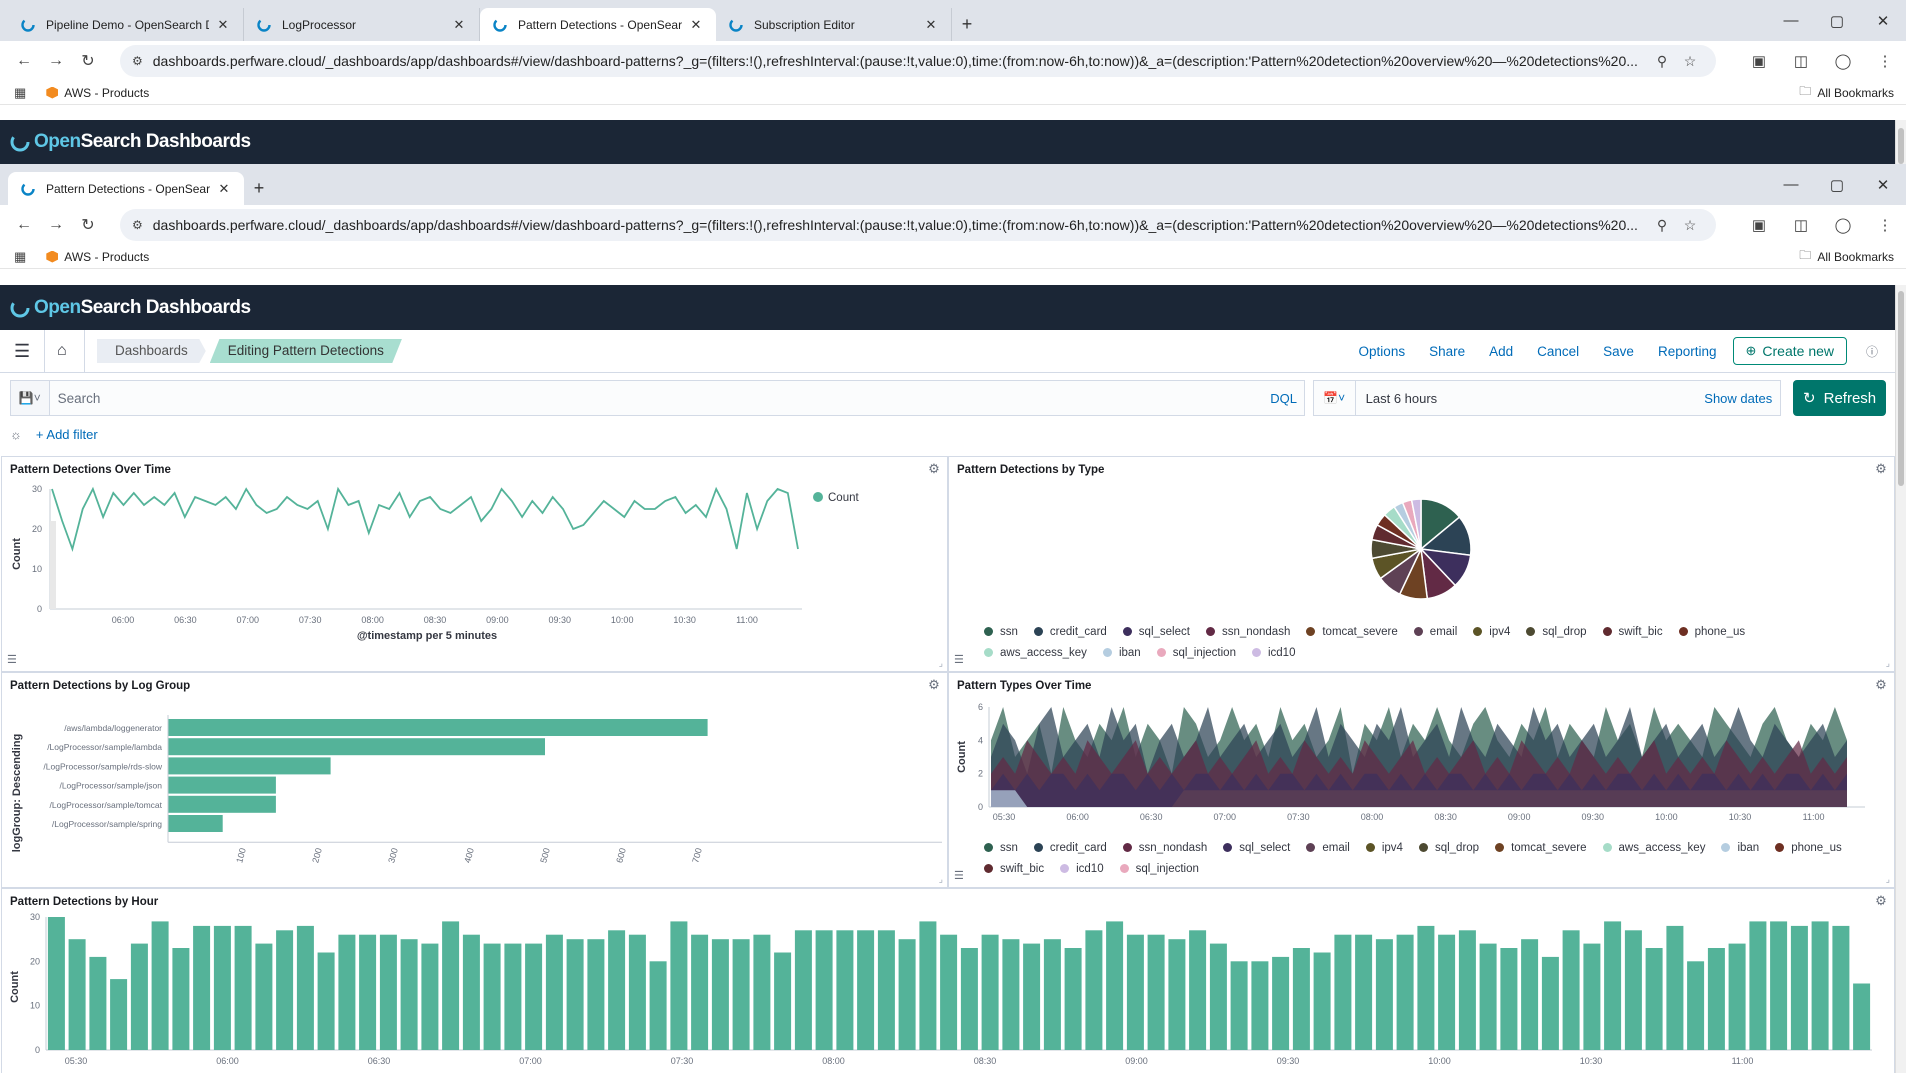 Image resolution: width=1906 pixels, height=1074 pixels. What do you see at coordinates (1738, 398) in the screenshot?
I see `show-dates-link: Show dates` at bounding box center [1738, 398].